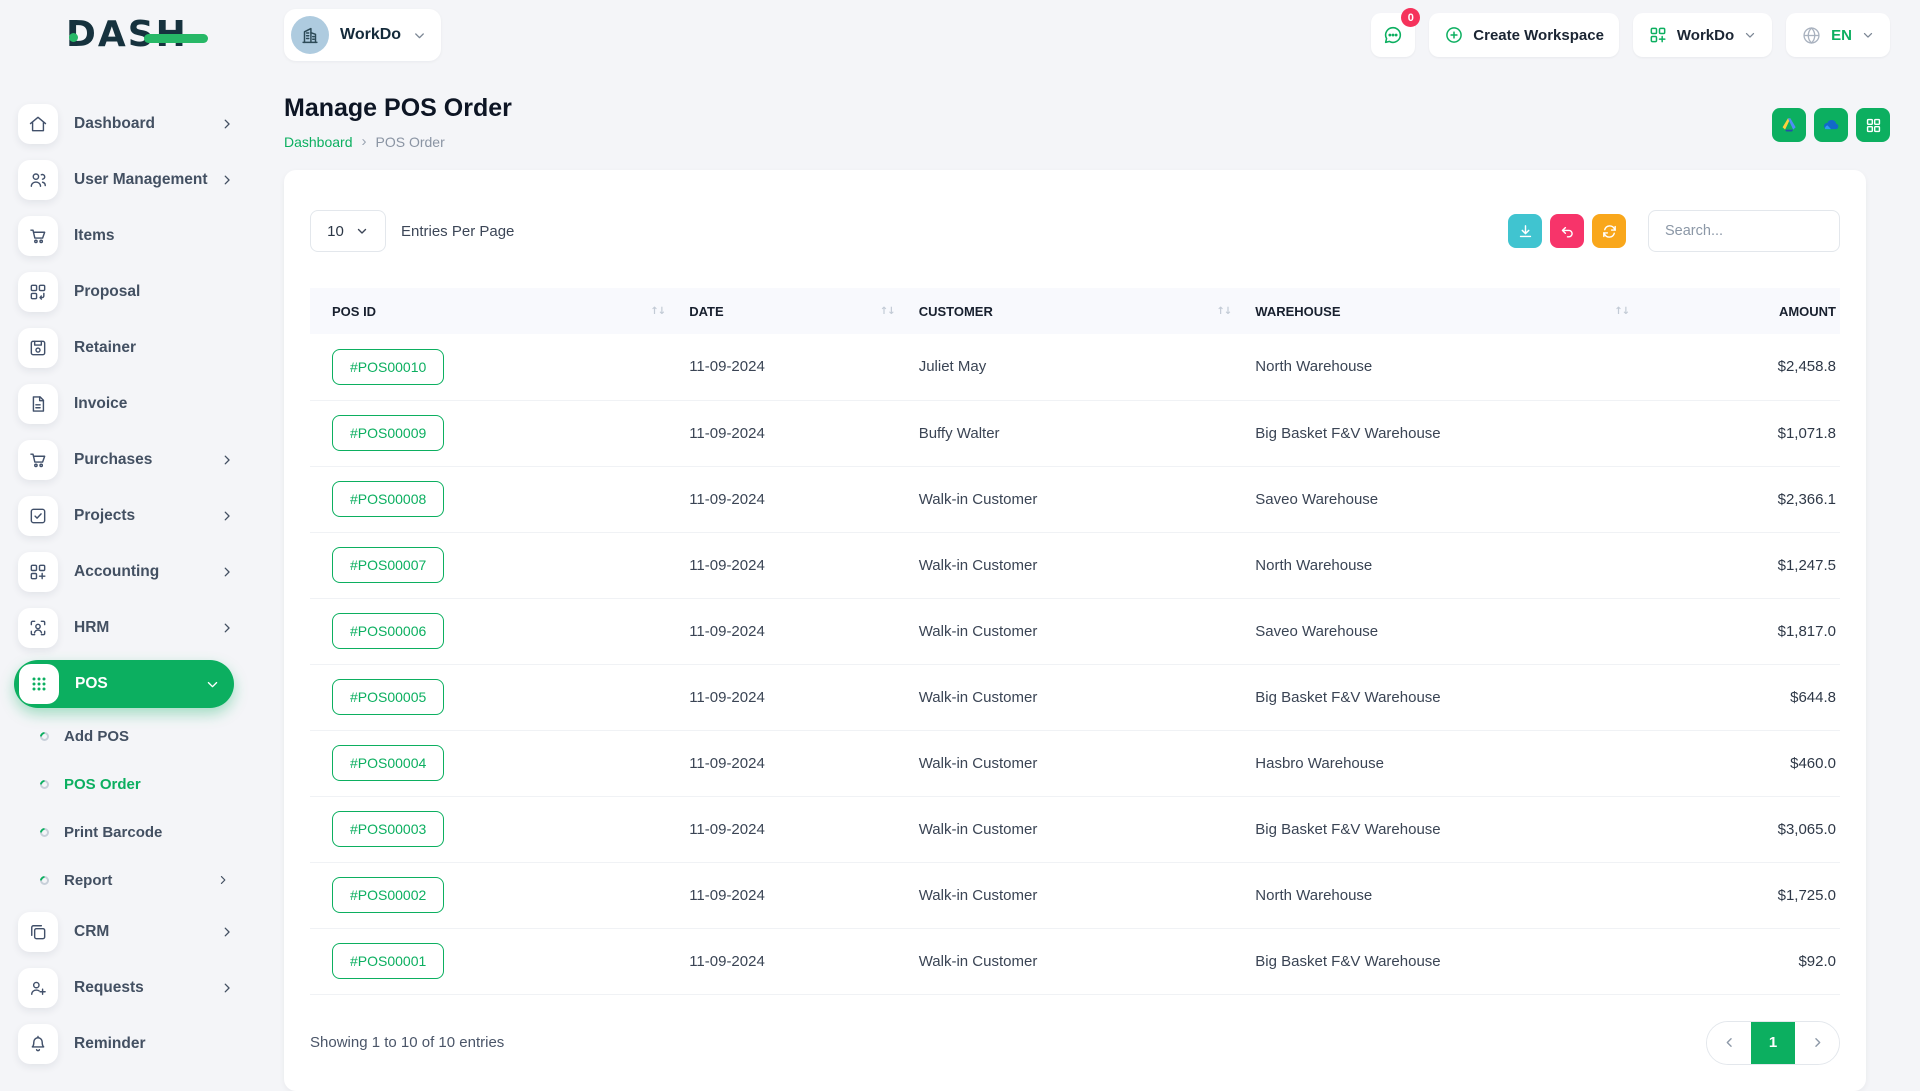 Image resolution: width=1920 pixels, height=1091 pixels. I want to click on column-header-date: DATE ↑↓, so click(792, 311).